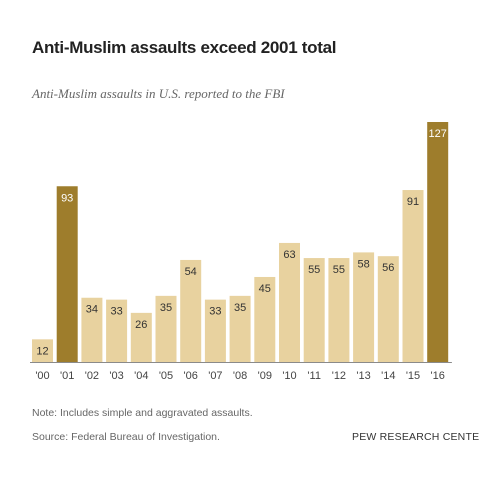 The image size is (480, 480). I want to click on x-tick-label-15: '15, so click(413, 376).